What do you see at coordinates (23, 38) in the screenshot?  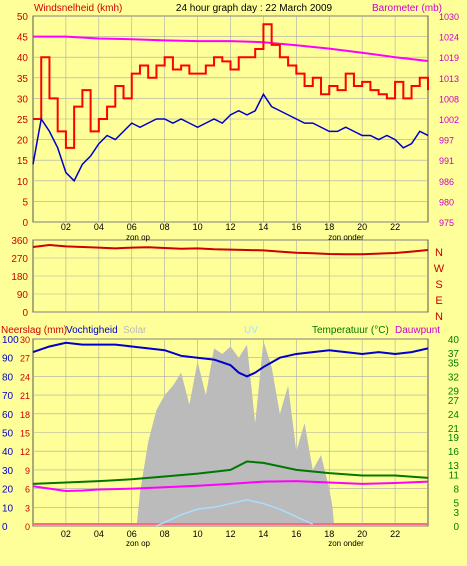 I see `wind-tick-label: 45` at bounding box center [23, 38].